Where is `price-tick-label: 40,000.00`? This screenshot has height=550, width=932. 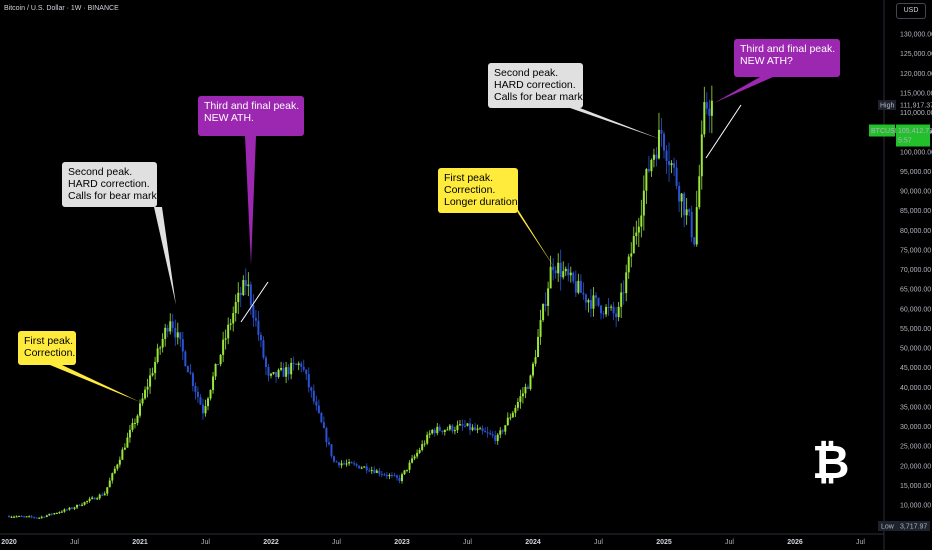
price-tick-label: 40,000.00 is located at coordinates (915, 388).